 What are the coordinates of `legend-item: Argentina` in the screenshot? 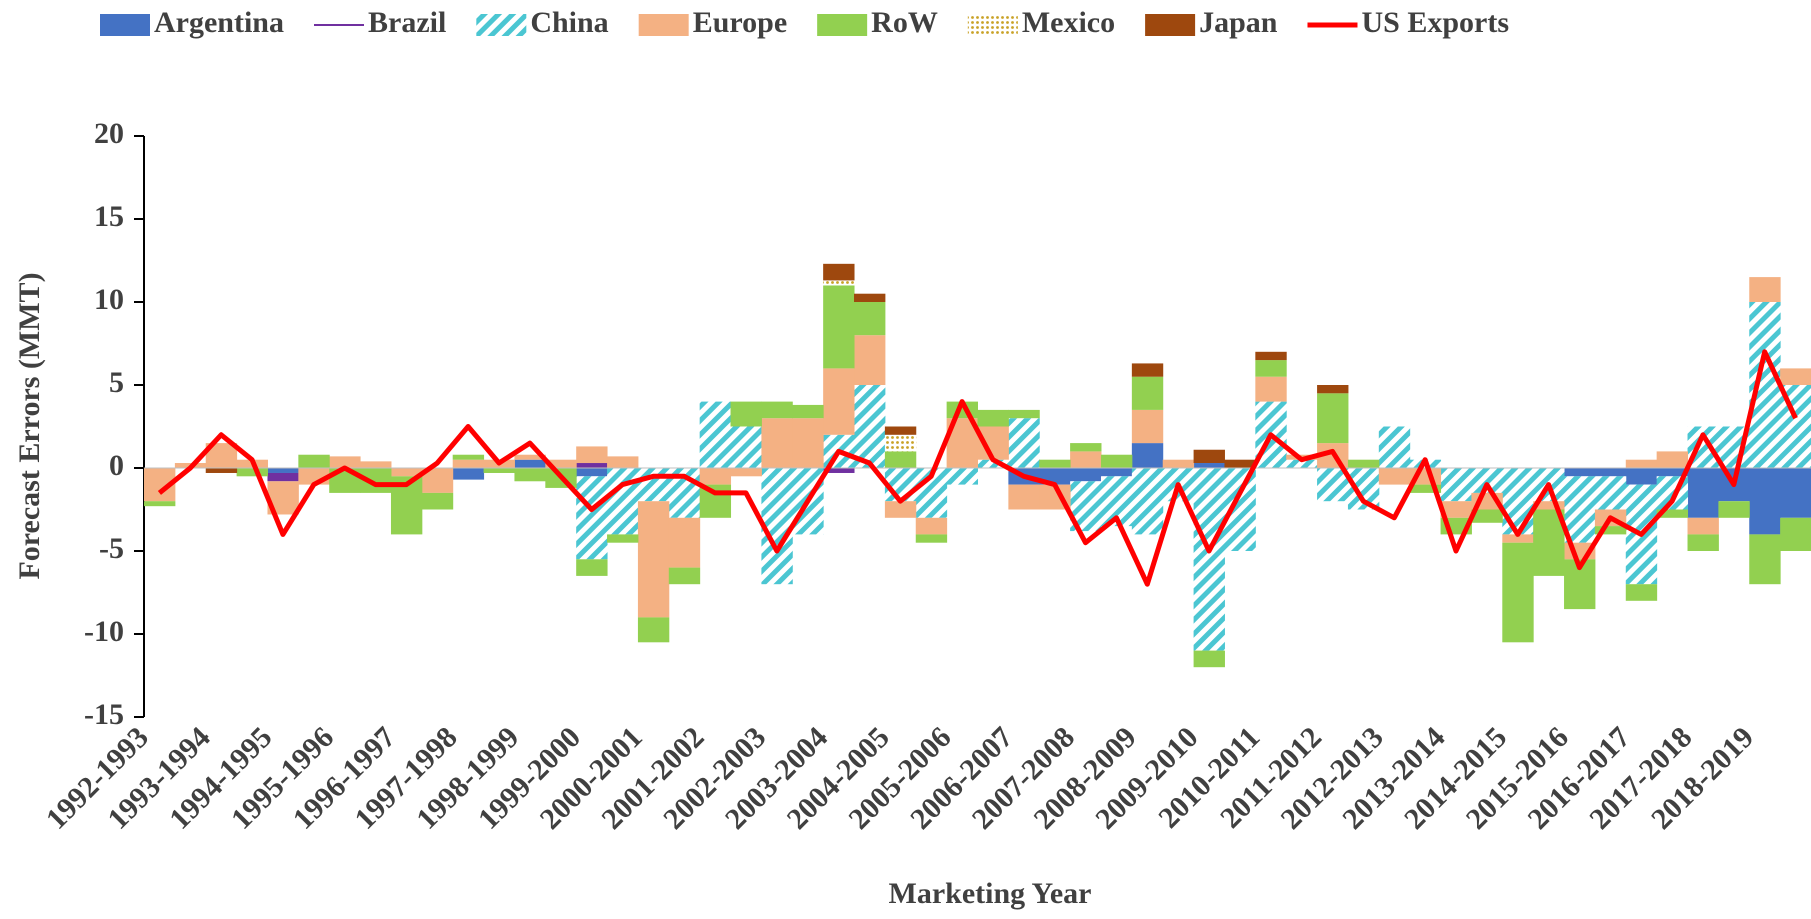 It's located at (192, 22).